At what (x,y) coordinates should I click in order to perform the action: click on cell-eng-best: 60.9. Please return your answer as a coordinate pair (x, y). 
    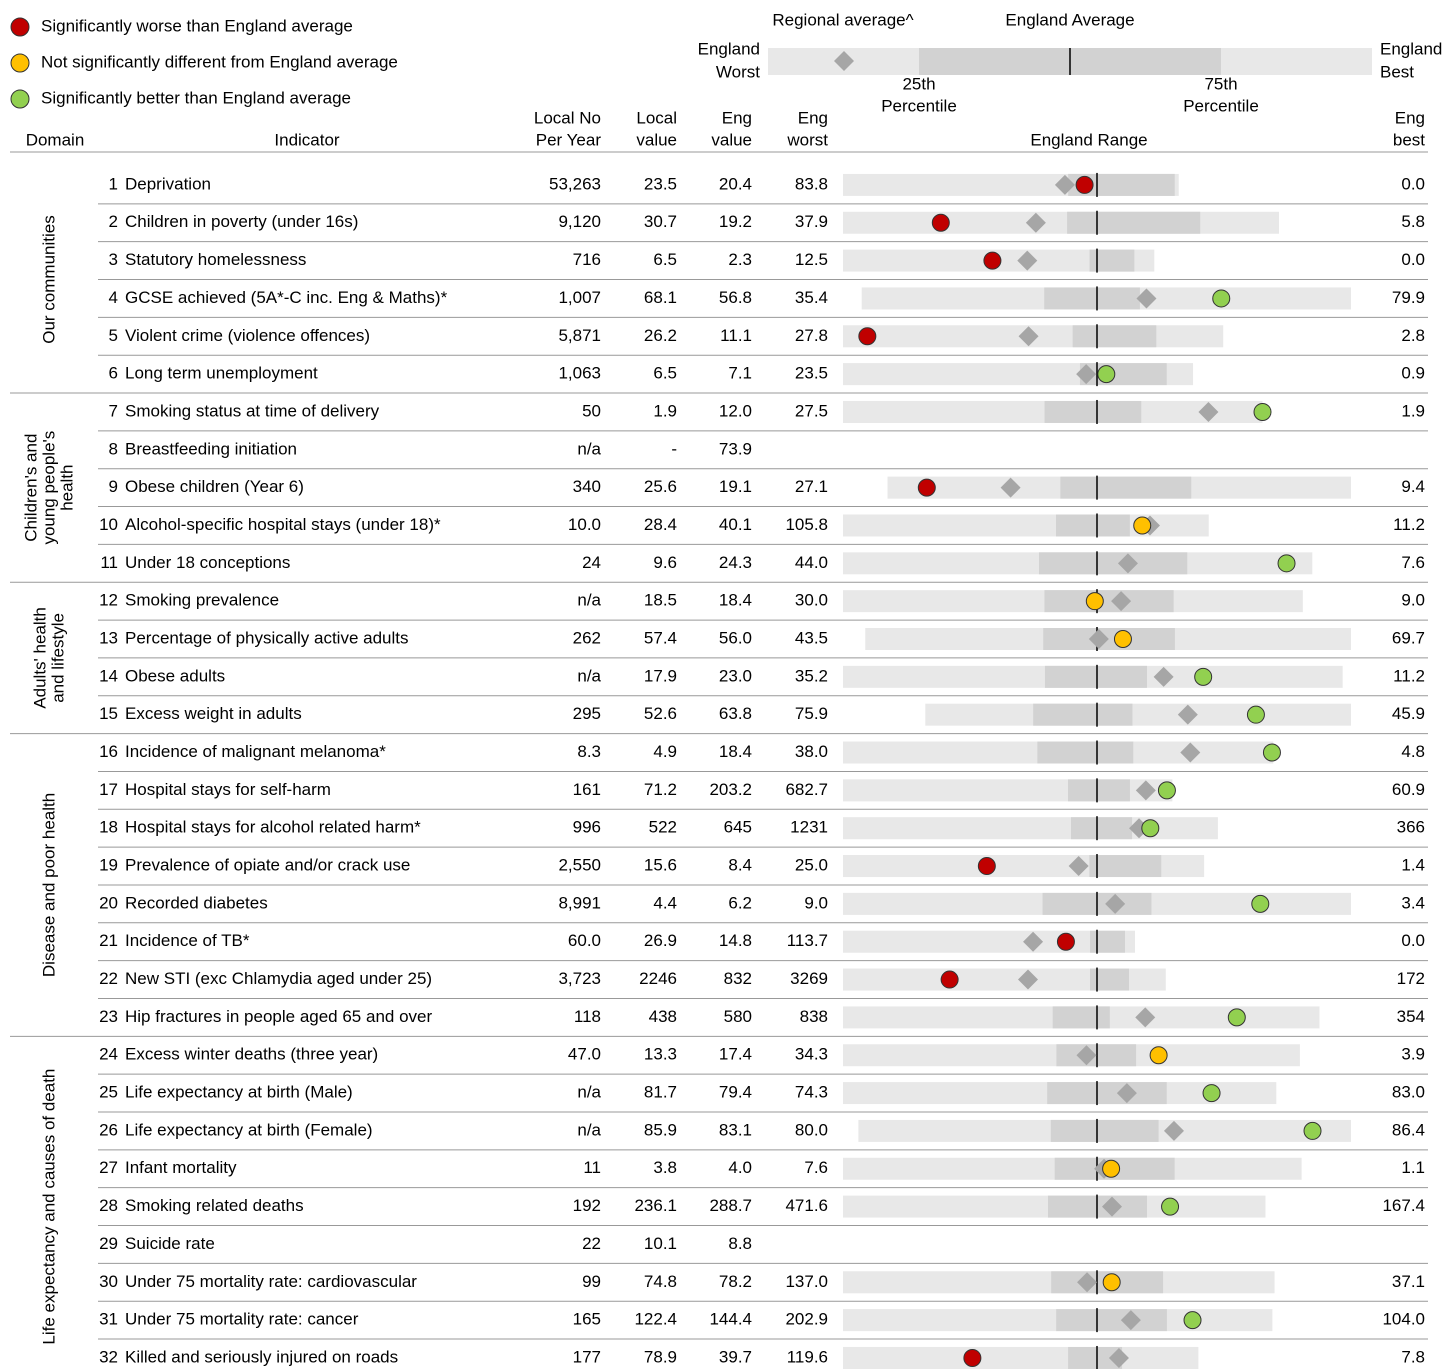
    Looking at the image, I should click on (1408, 789).